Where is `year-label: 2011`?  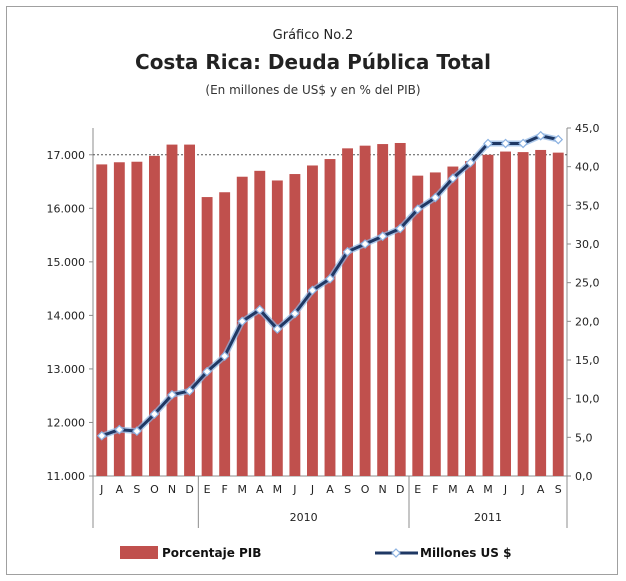
year-label: 2011 is located at coordinates (488, 517).